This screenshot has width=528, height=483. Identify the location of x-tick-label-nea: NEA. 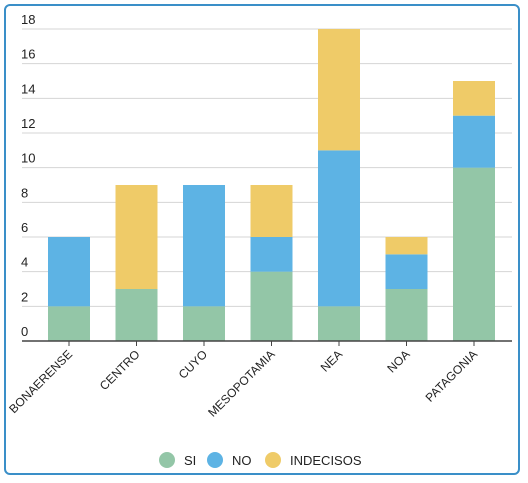
(331, 360).